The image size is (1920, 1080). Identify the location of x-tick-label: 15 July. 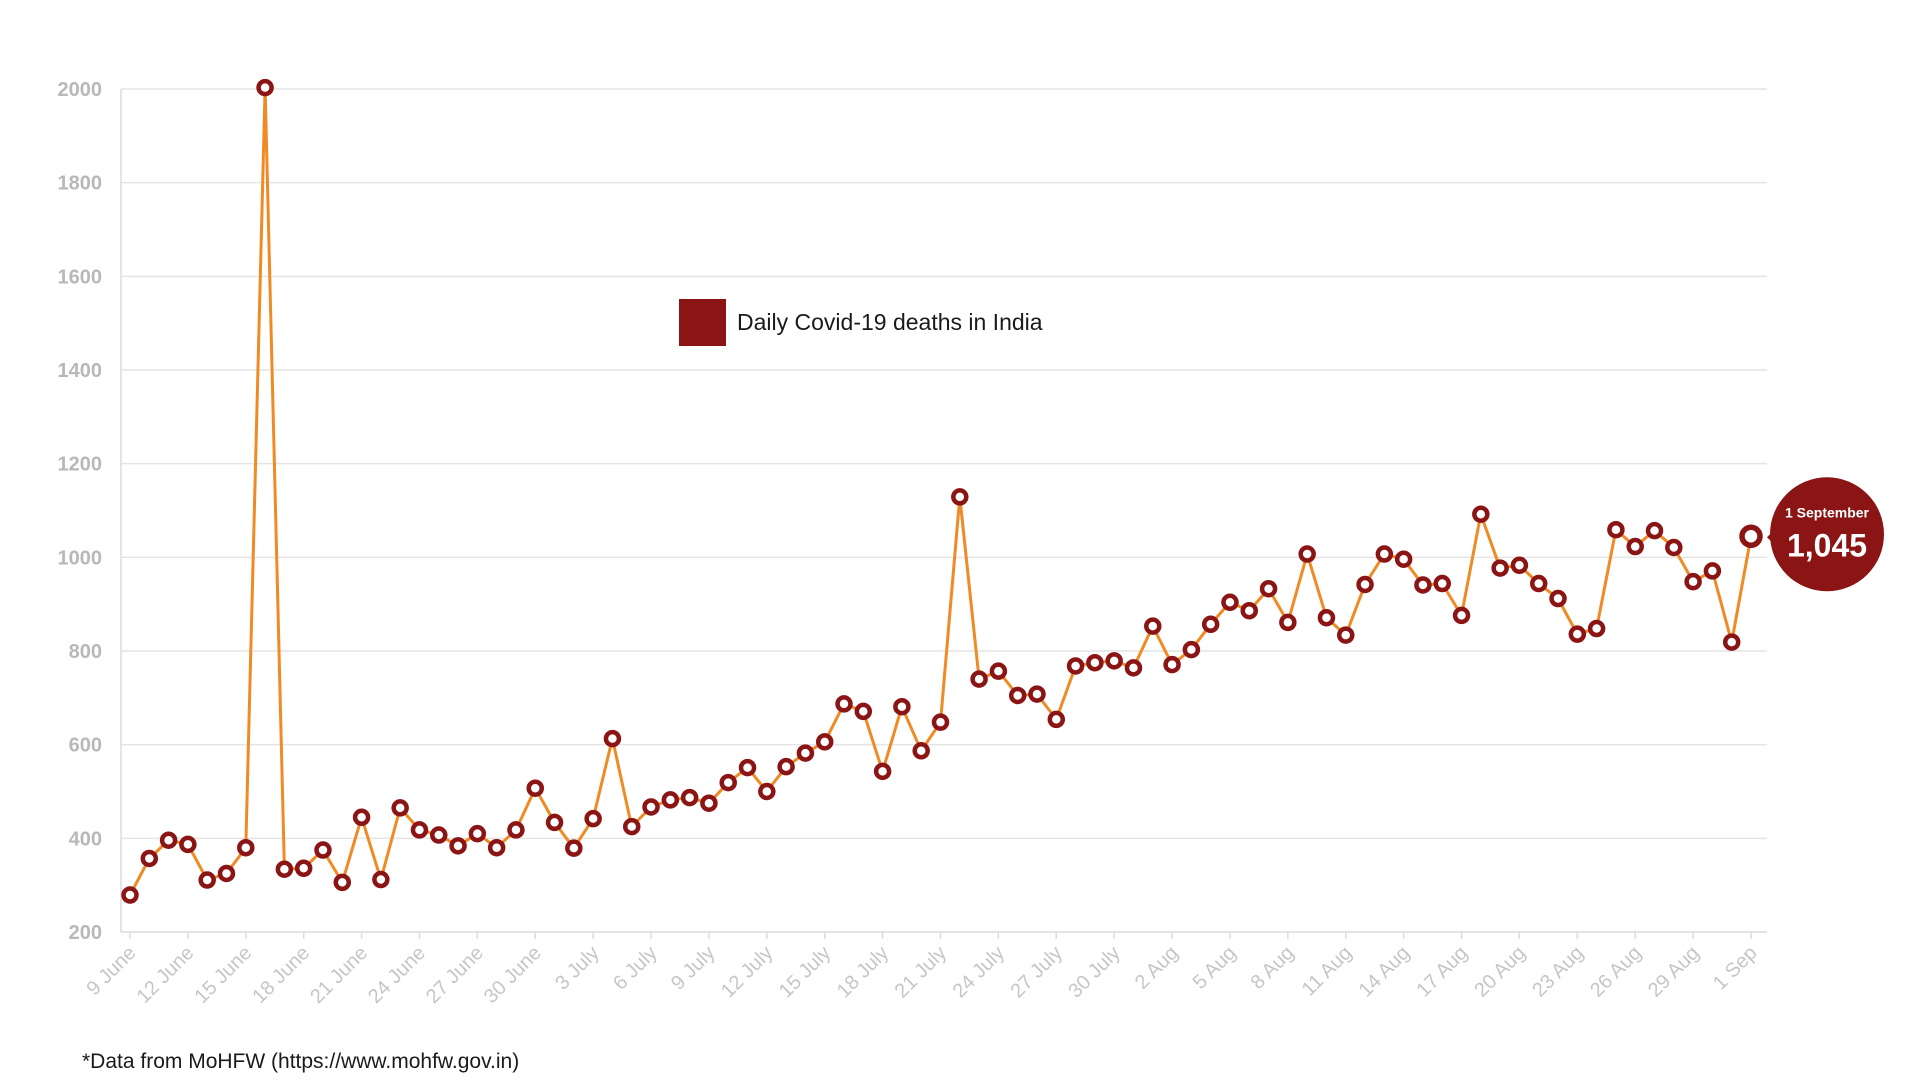
(805, 972).